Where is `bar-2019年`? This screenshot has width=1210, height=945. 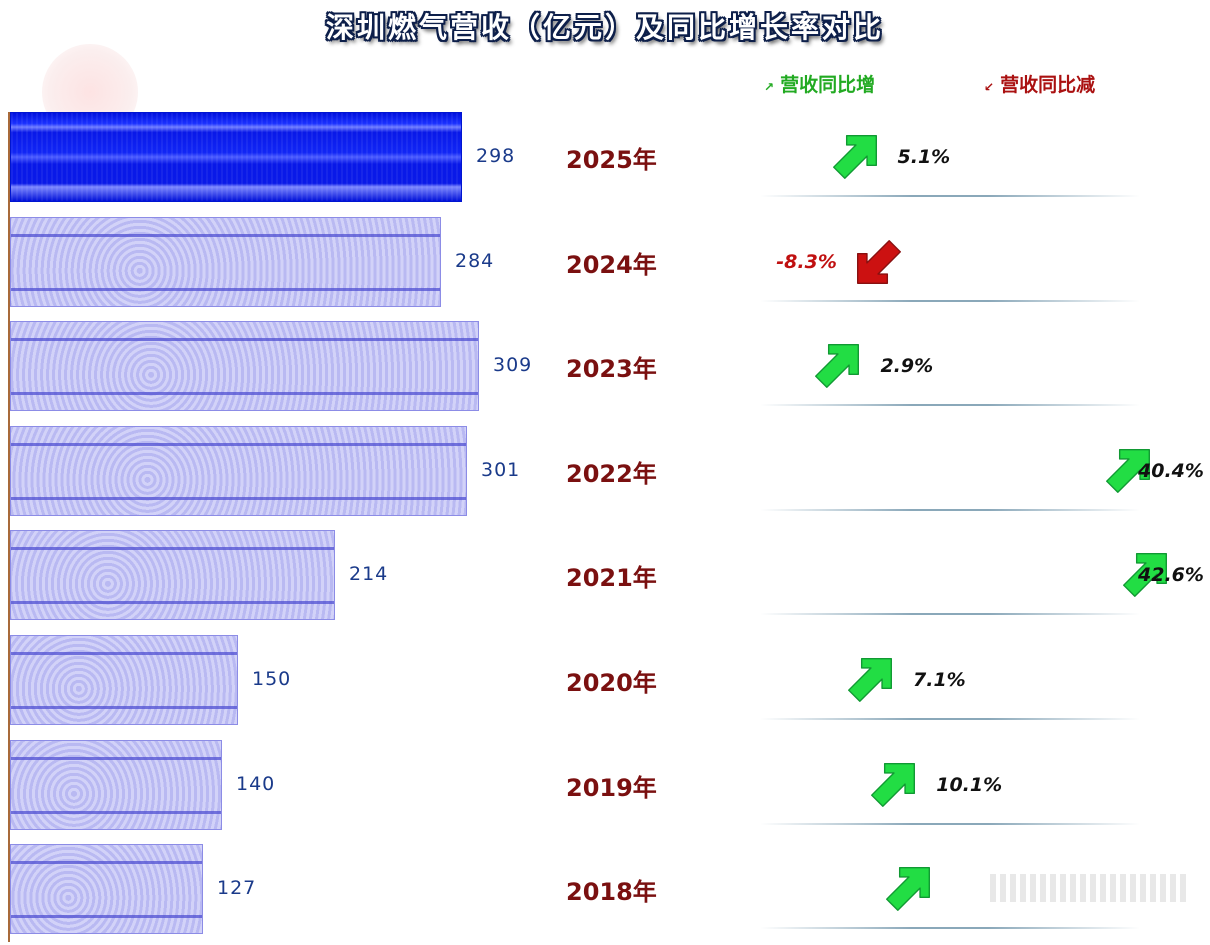 bar-2019年 is located at coordinates (116, 784).